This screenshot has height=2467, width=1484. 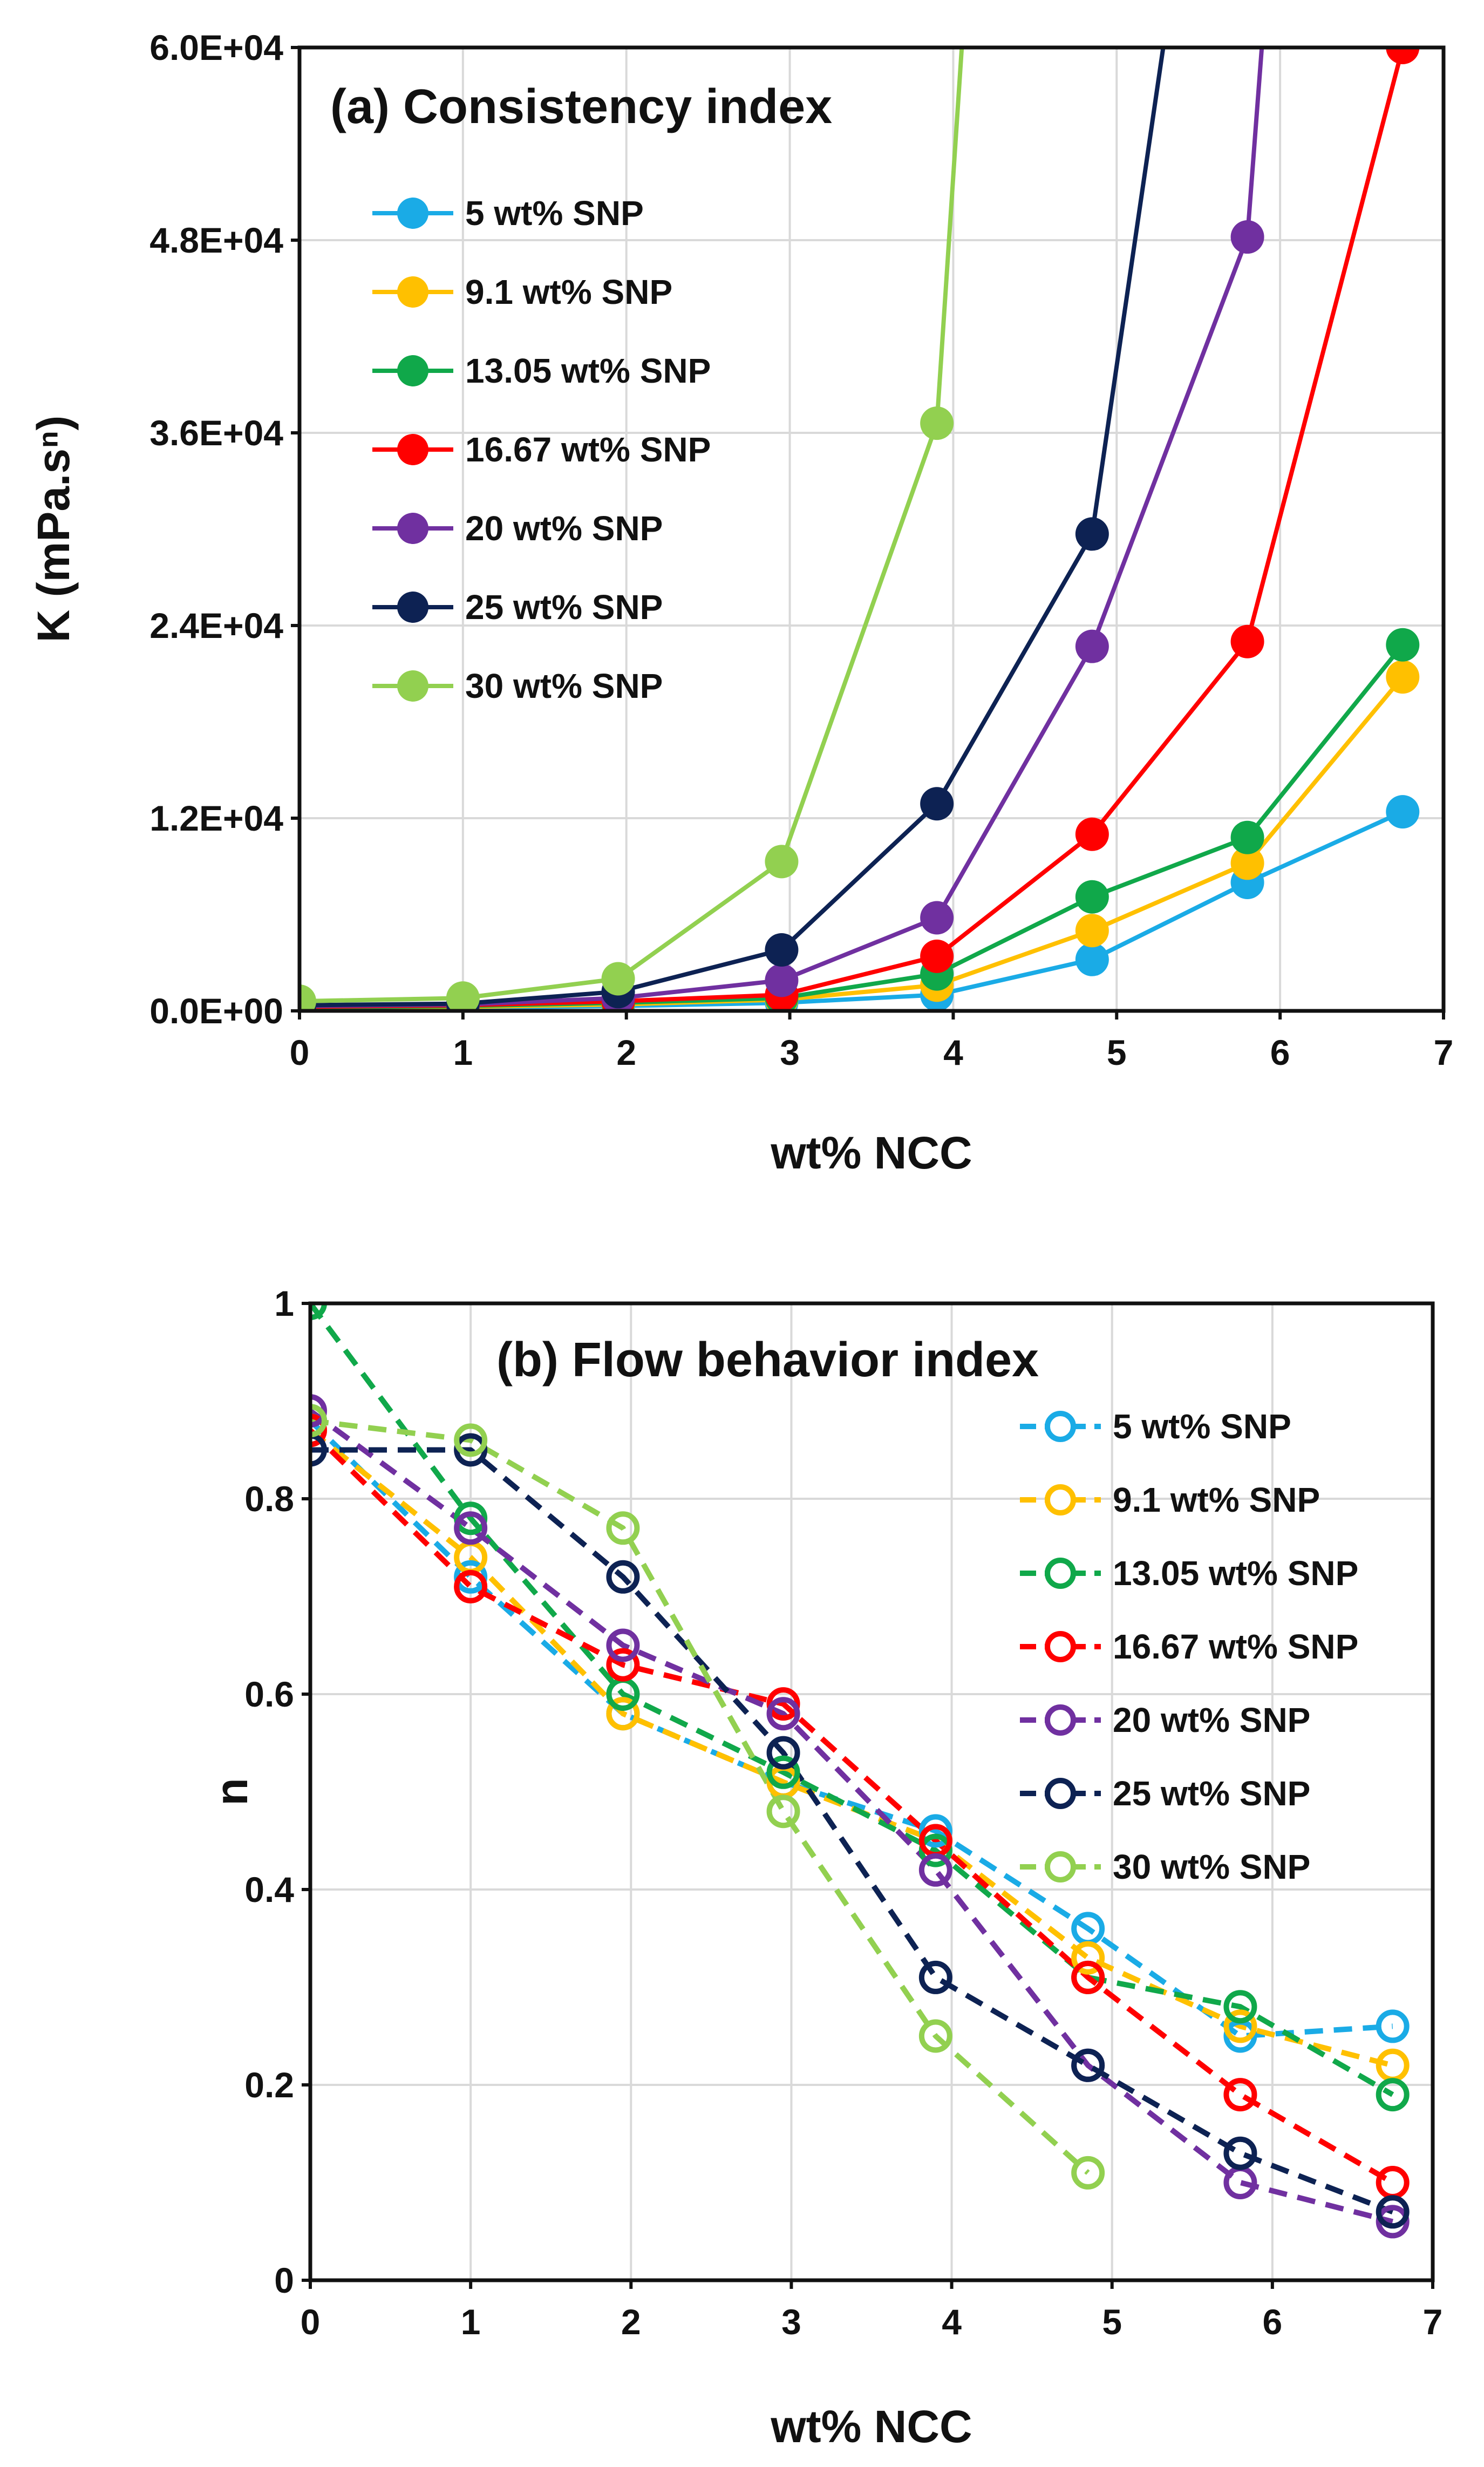 What do you see at coordinates (1433, 2322) in the screenshot?
I see `x-tick-label: 7` at bounding box center [1433, 2322].